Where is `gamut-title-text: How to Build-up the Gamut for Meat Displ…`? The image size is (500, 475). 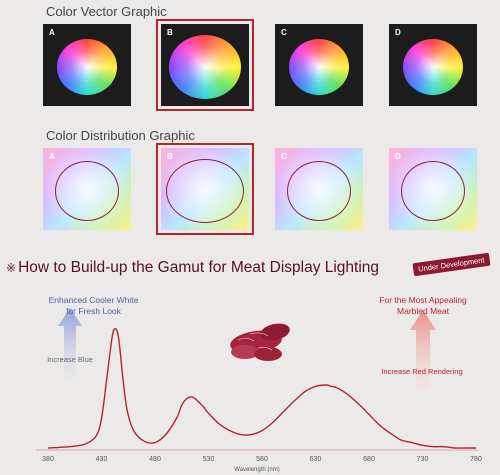
gamut-title-text: How to Build-up the Gamut for Meat Displ… is located at coordinates (199, 267).